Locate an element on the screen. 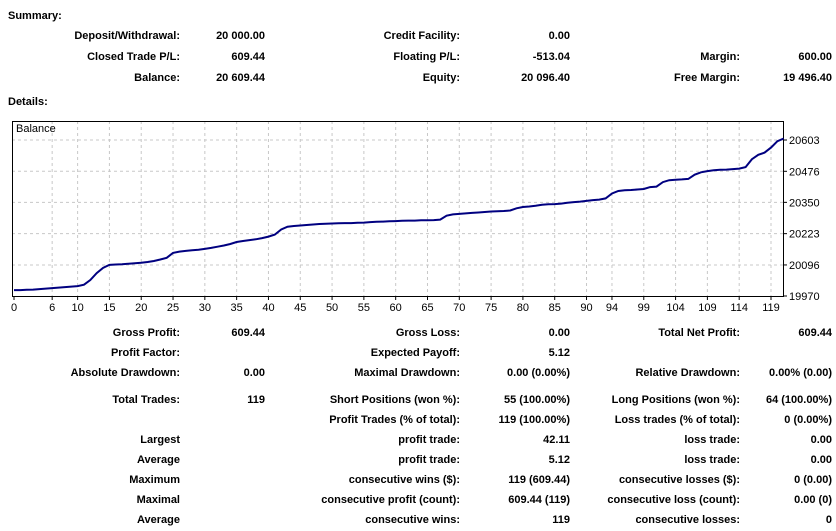 Image resolution: width=836 pixels, height=531 pixels. stat-value: 0.00 (0) is located at coordinates (813, 500).